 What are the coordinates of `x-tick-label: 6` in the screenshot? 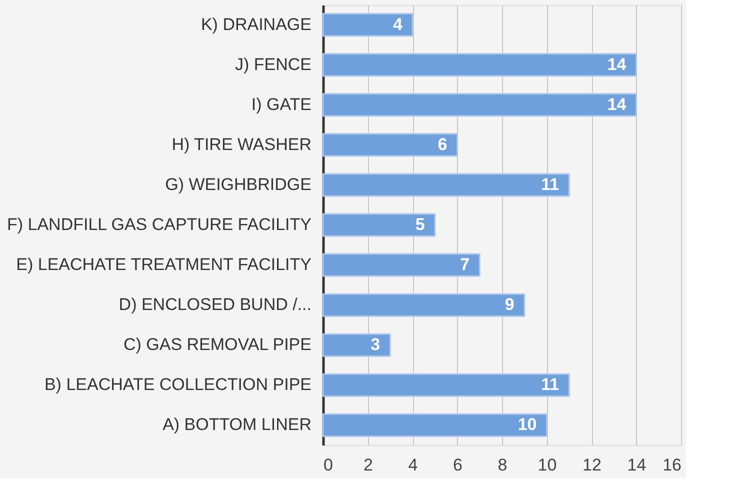 It's located at (457, 465).